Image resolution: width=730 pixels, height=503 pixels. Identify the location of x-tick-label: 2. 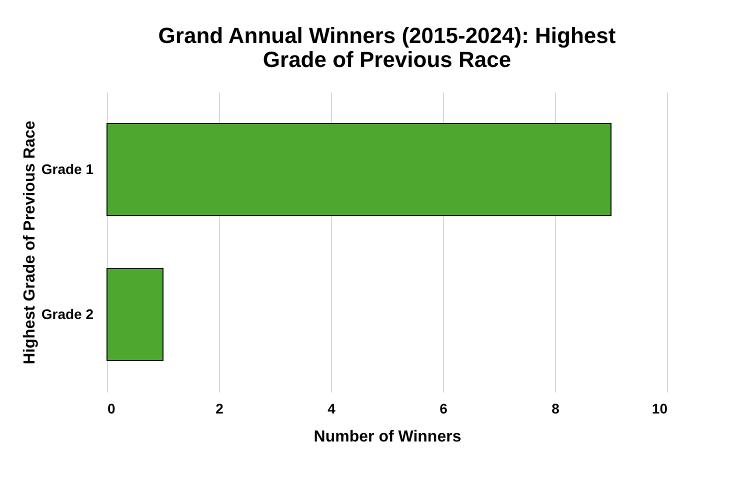
(220, 408).